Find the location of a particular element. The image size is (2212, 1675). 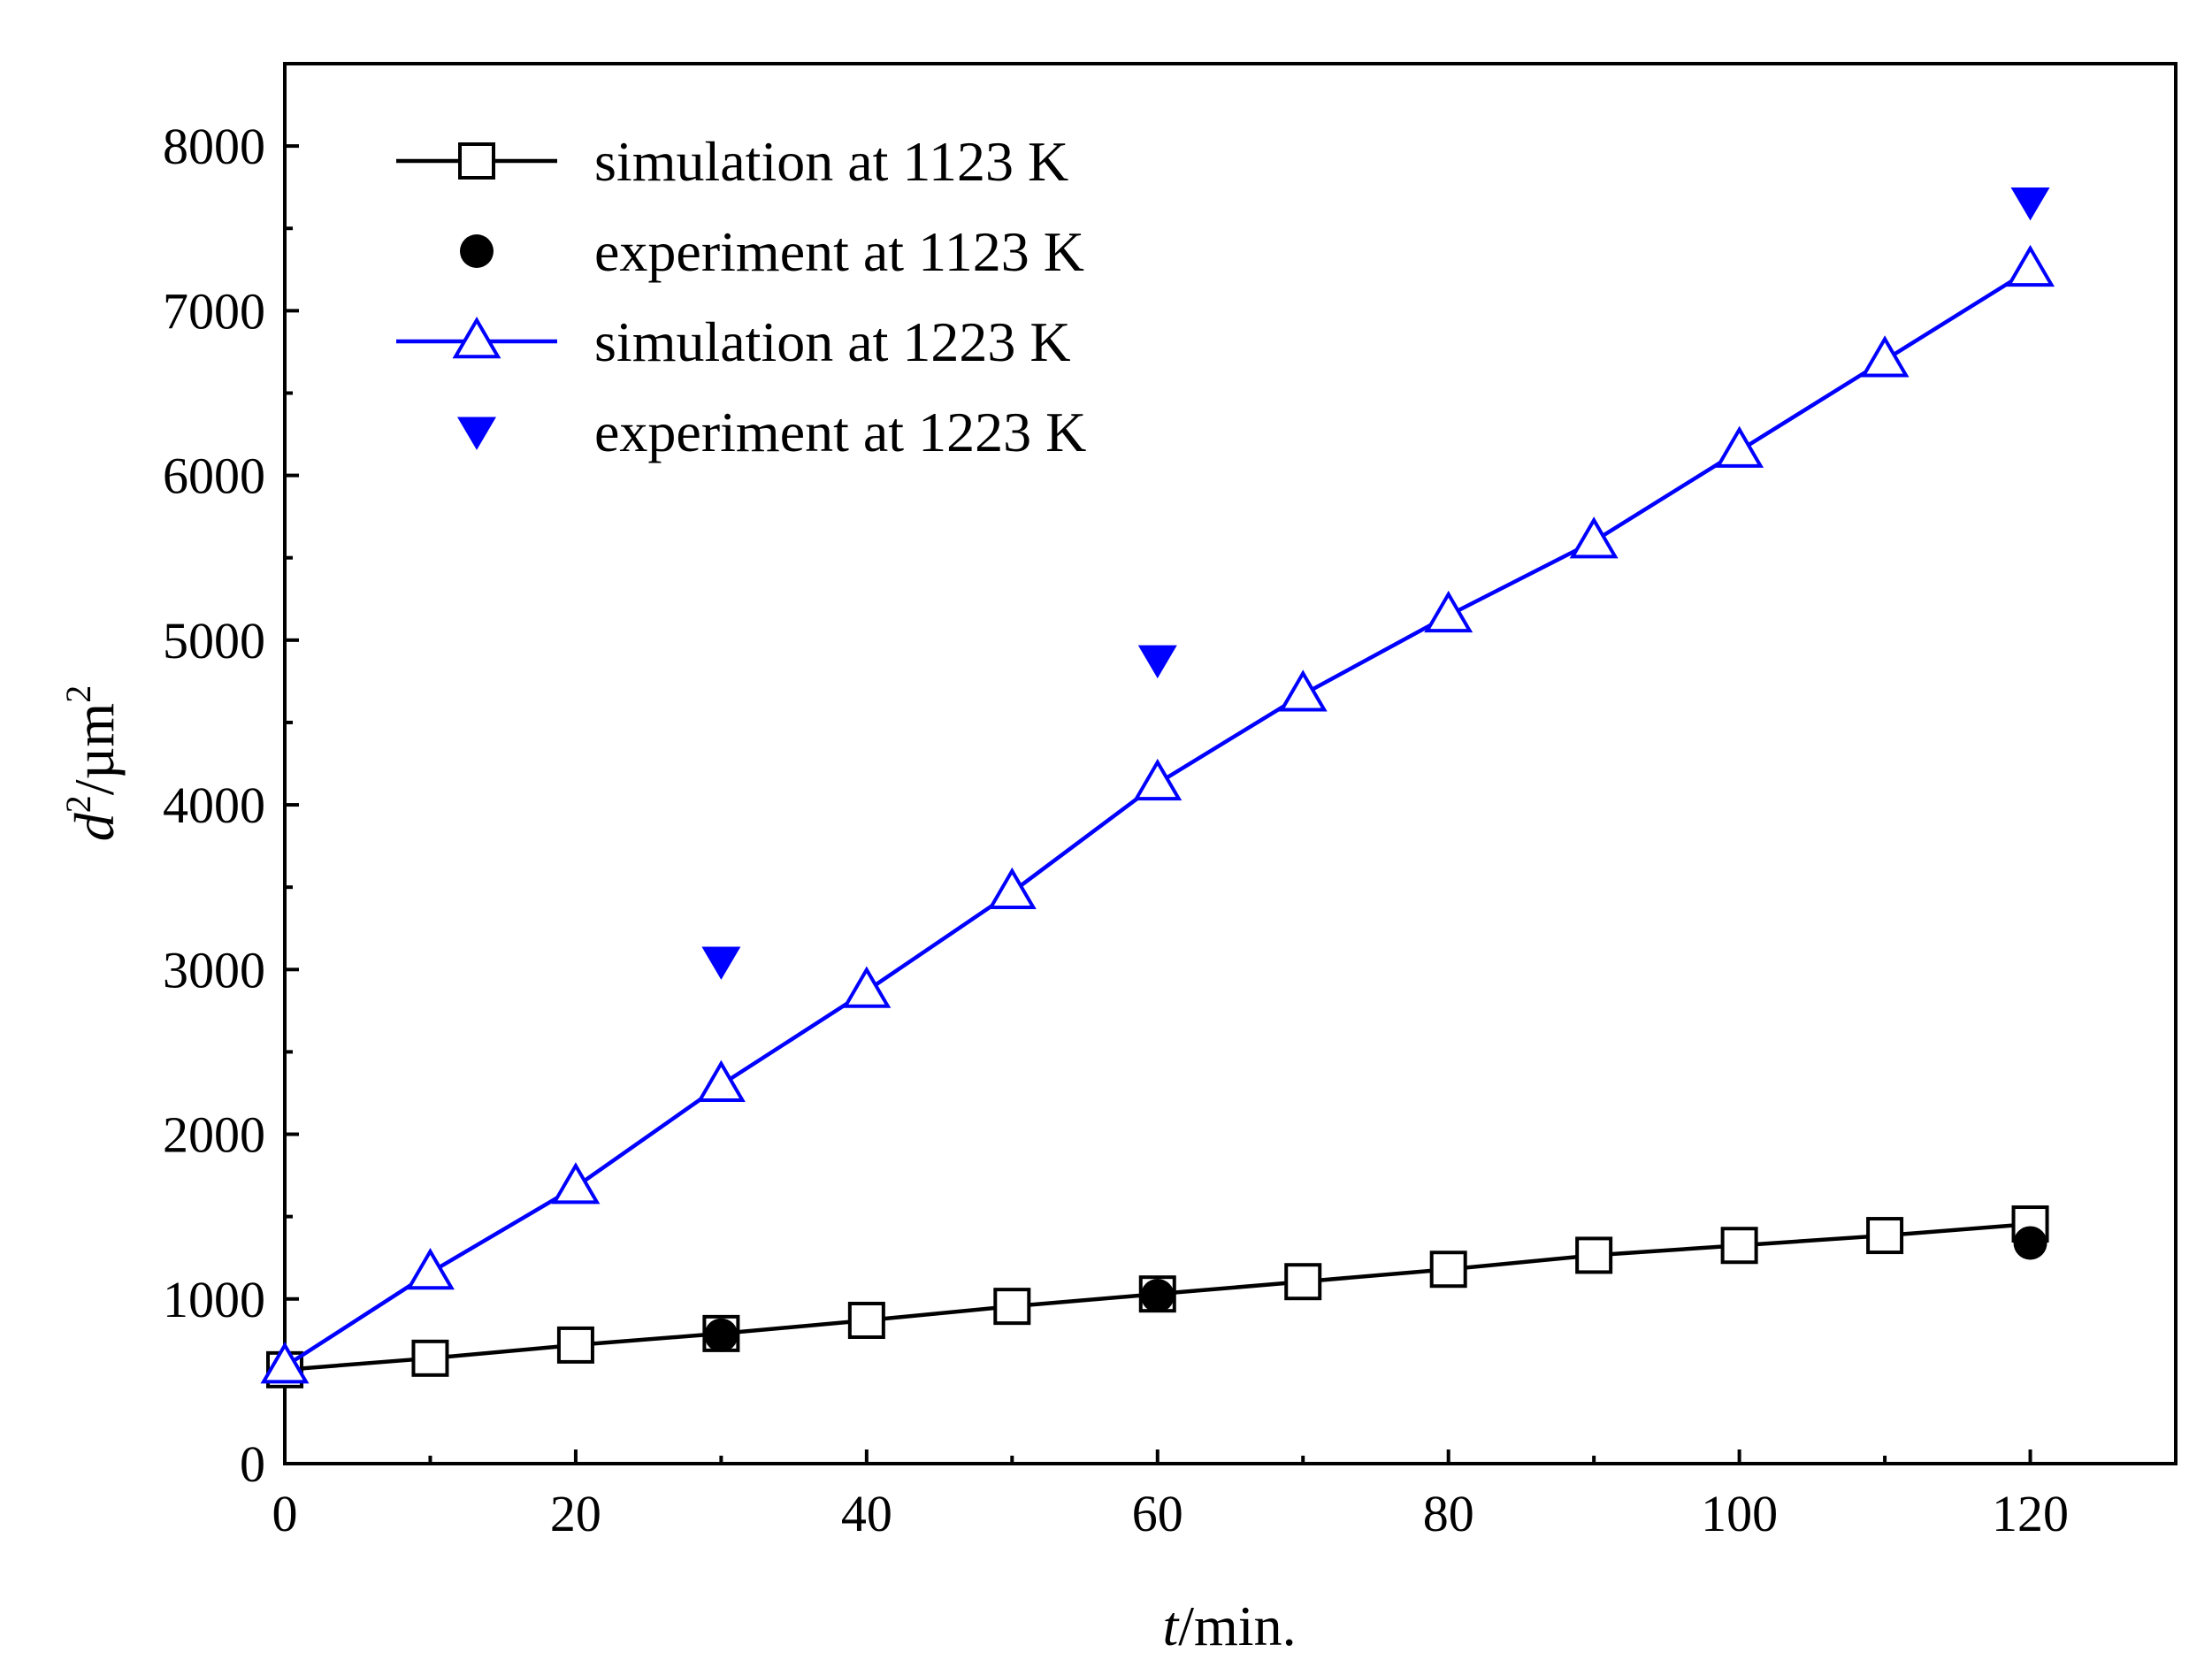

y-tick-label: 8000 is located at coordinates (214, 147).